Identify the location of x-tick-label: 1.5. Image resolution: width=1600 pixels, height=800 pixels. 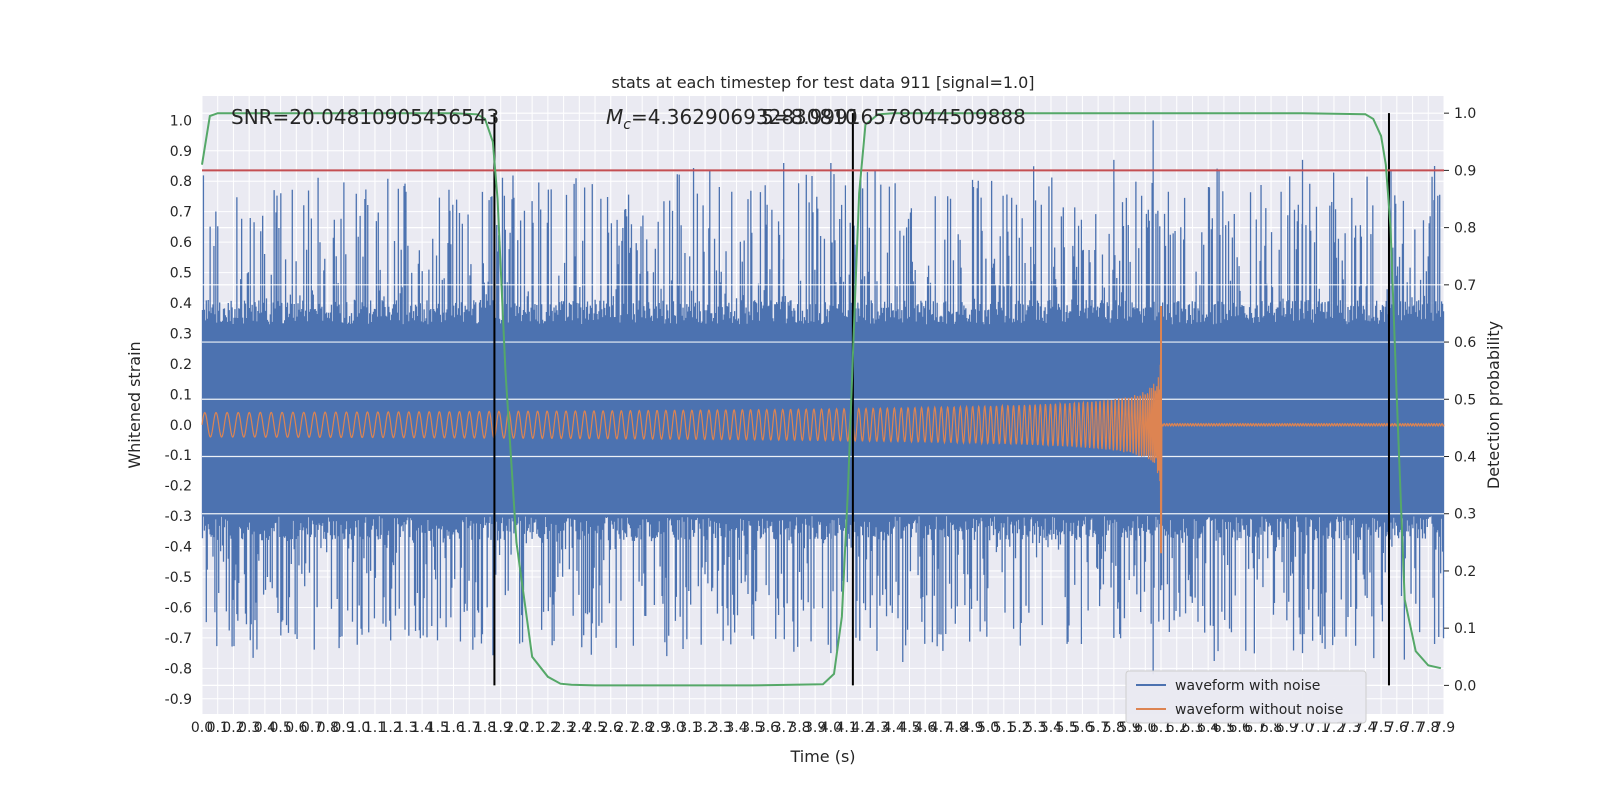
(438, 728).